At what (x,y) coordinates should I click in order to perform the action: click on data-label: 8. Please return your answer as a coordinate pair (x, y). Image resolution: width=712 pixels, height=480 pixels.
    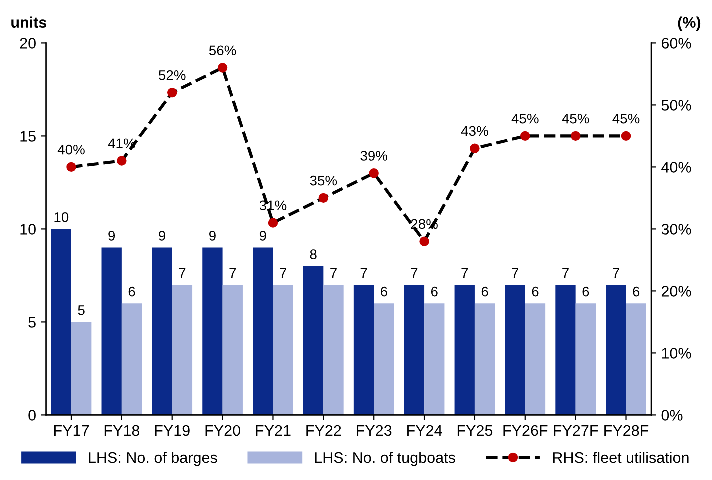
    Looking at the image, I should click on (313, 255).